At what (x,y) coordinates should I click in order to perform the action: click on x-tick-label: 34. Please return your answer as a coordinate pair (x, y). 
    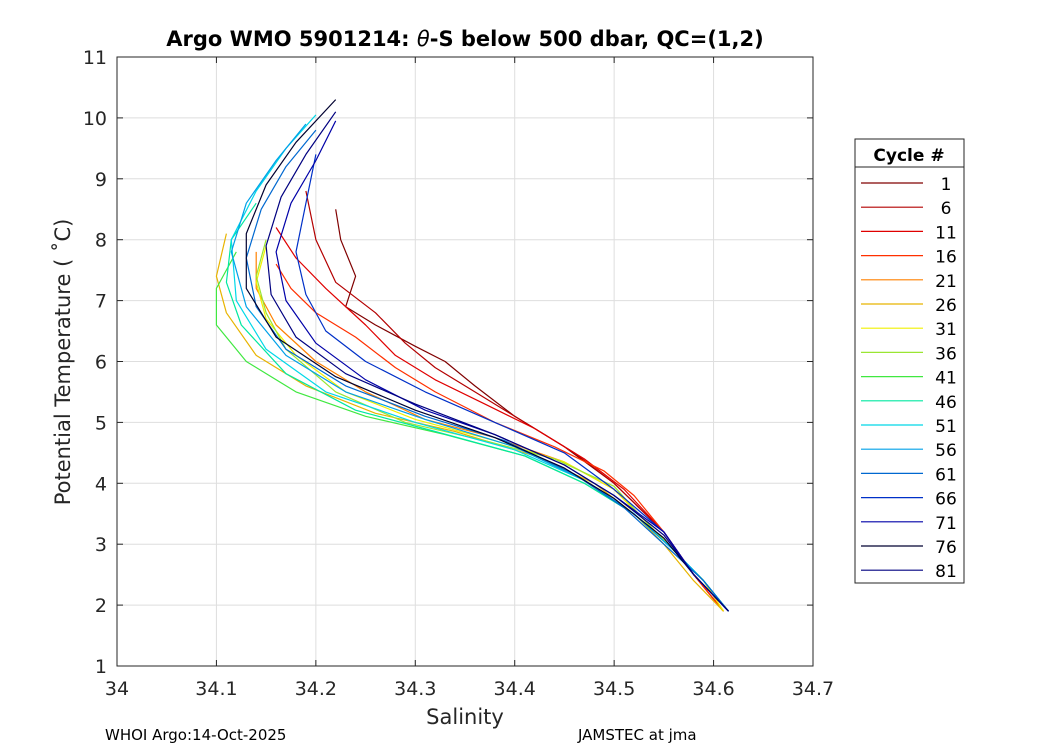
    Looking at the image, I should click on (117, 689).